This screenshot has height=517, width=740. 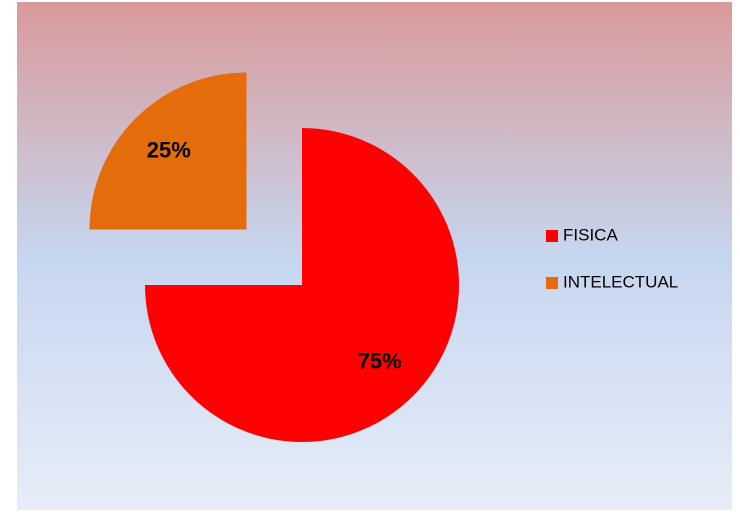 What do you see at coordinates (590, 234) in the screenshot?
I see `legend-label: FISICA` at bounding box center [590, 234].